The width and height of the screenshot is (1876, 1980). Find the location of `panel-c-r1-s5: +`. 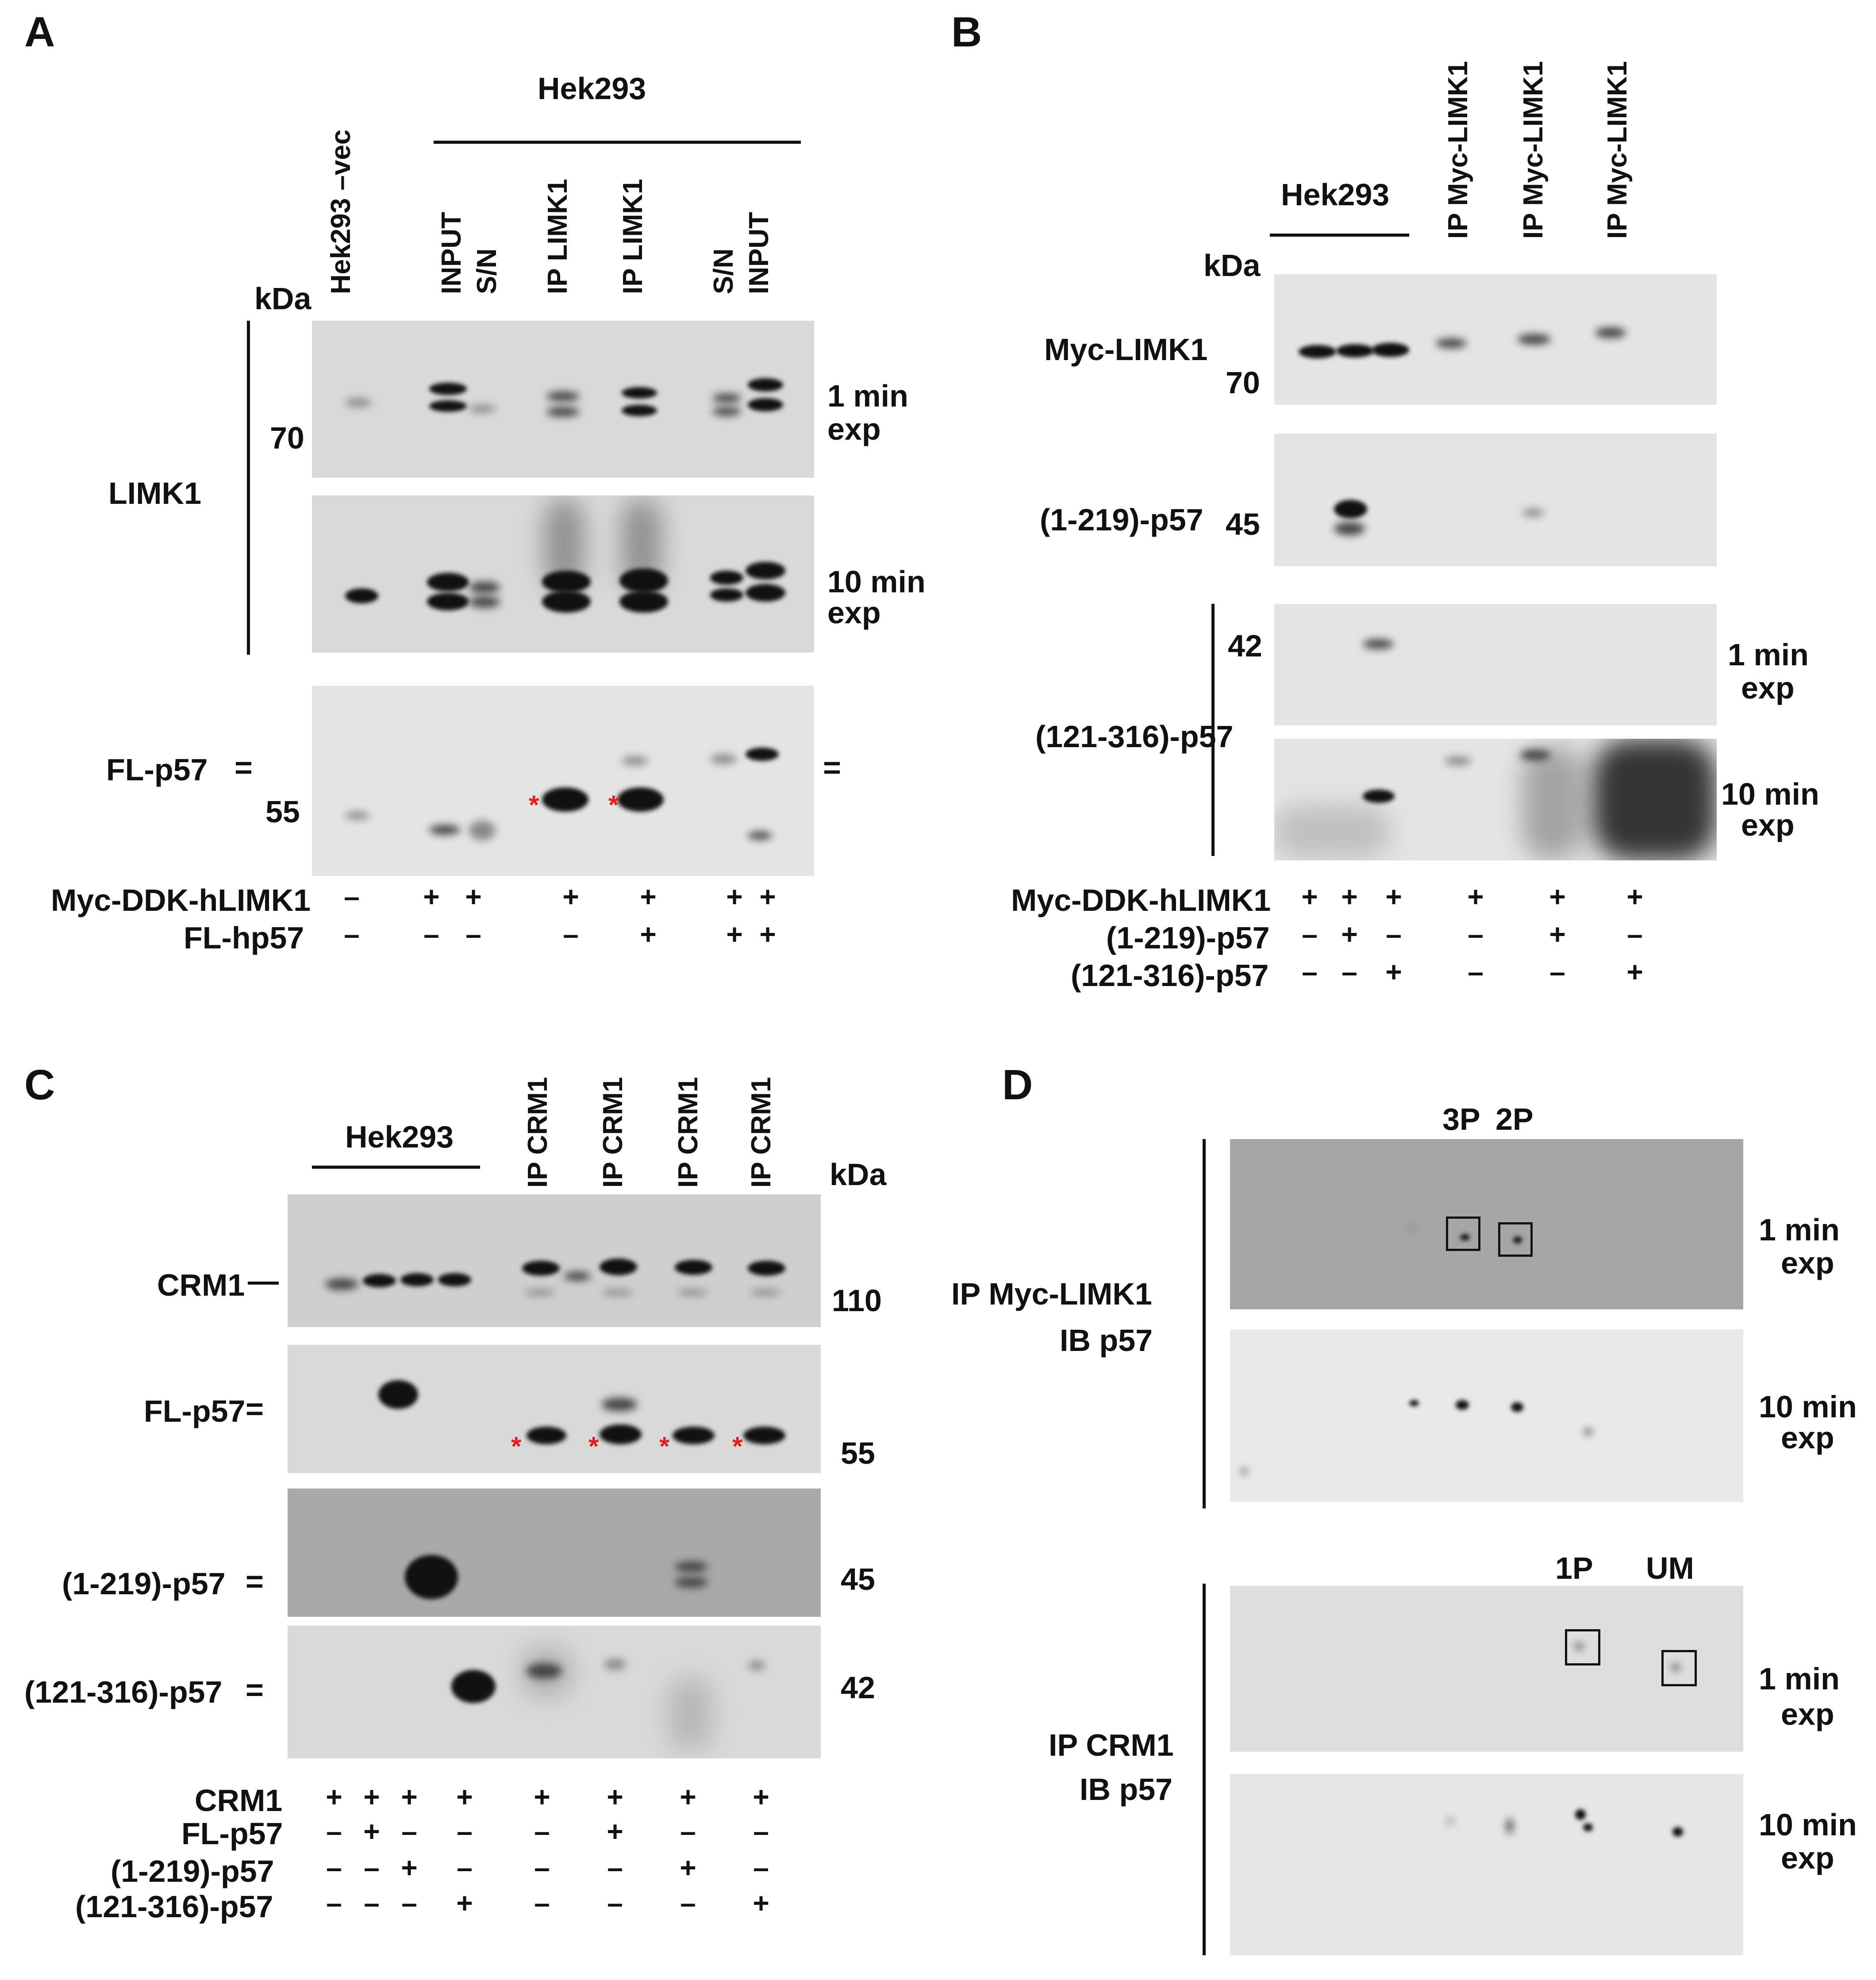

panel-c-r1-s5: + is located at coordinates (542, 1797).